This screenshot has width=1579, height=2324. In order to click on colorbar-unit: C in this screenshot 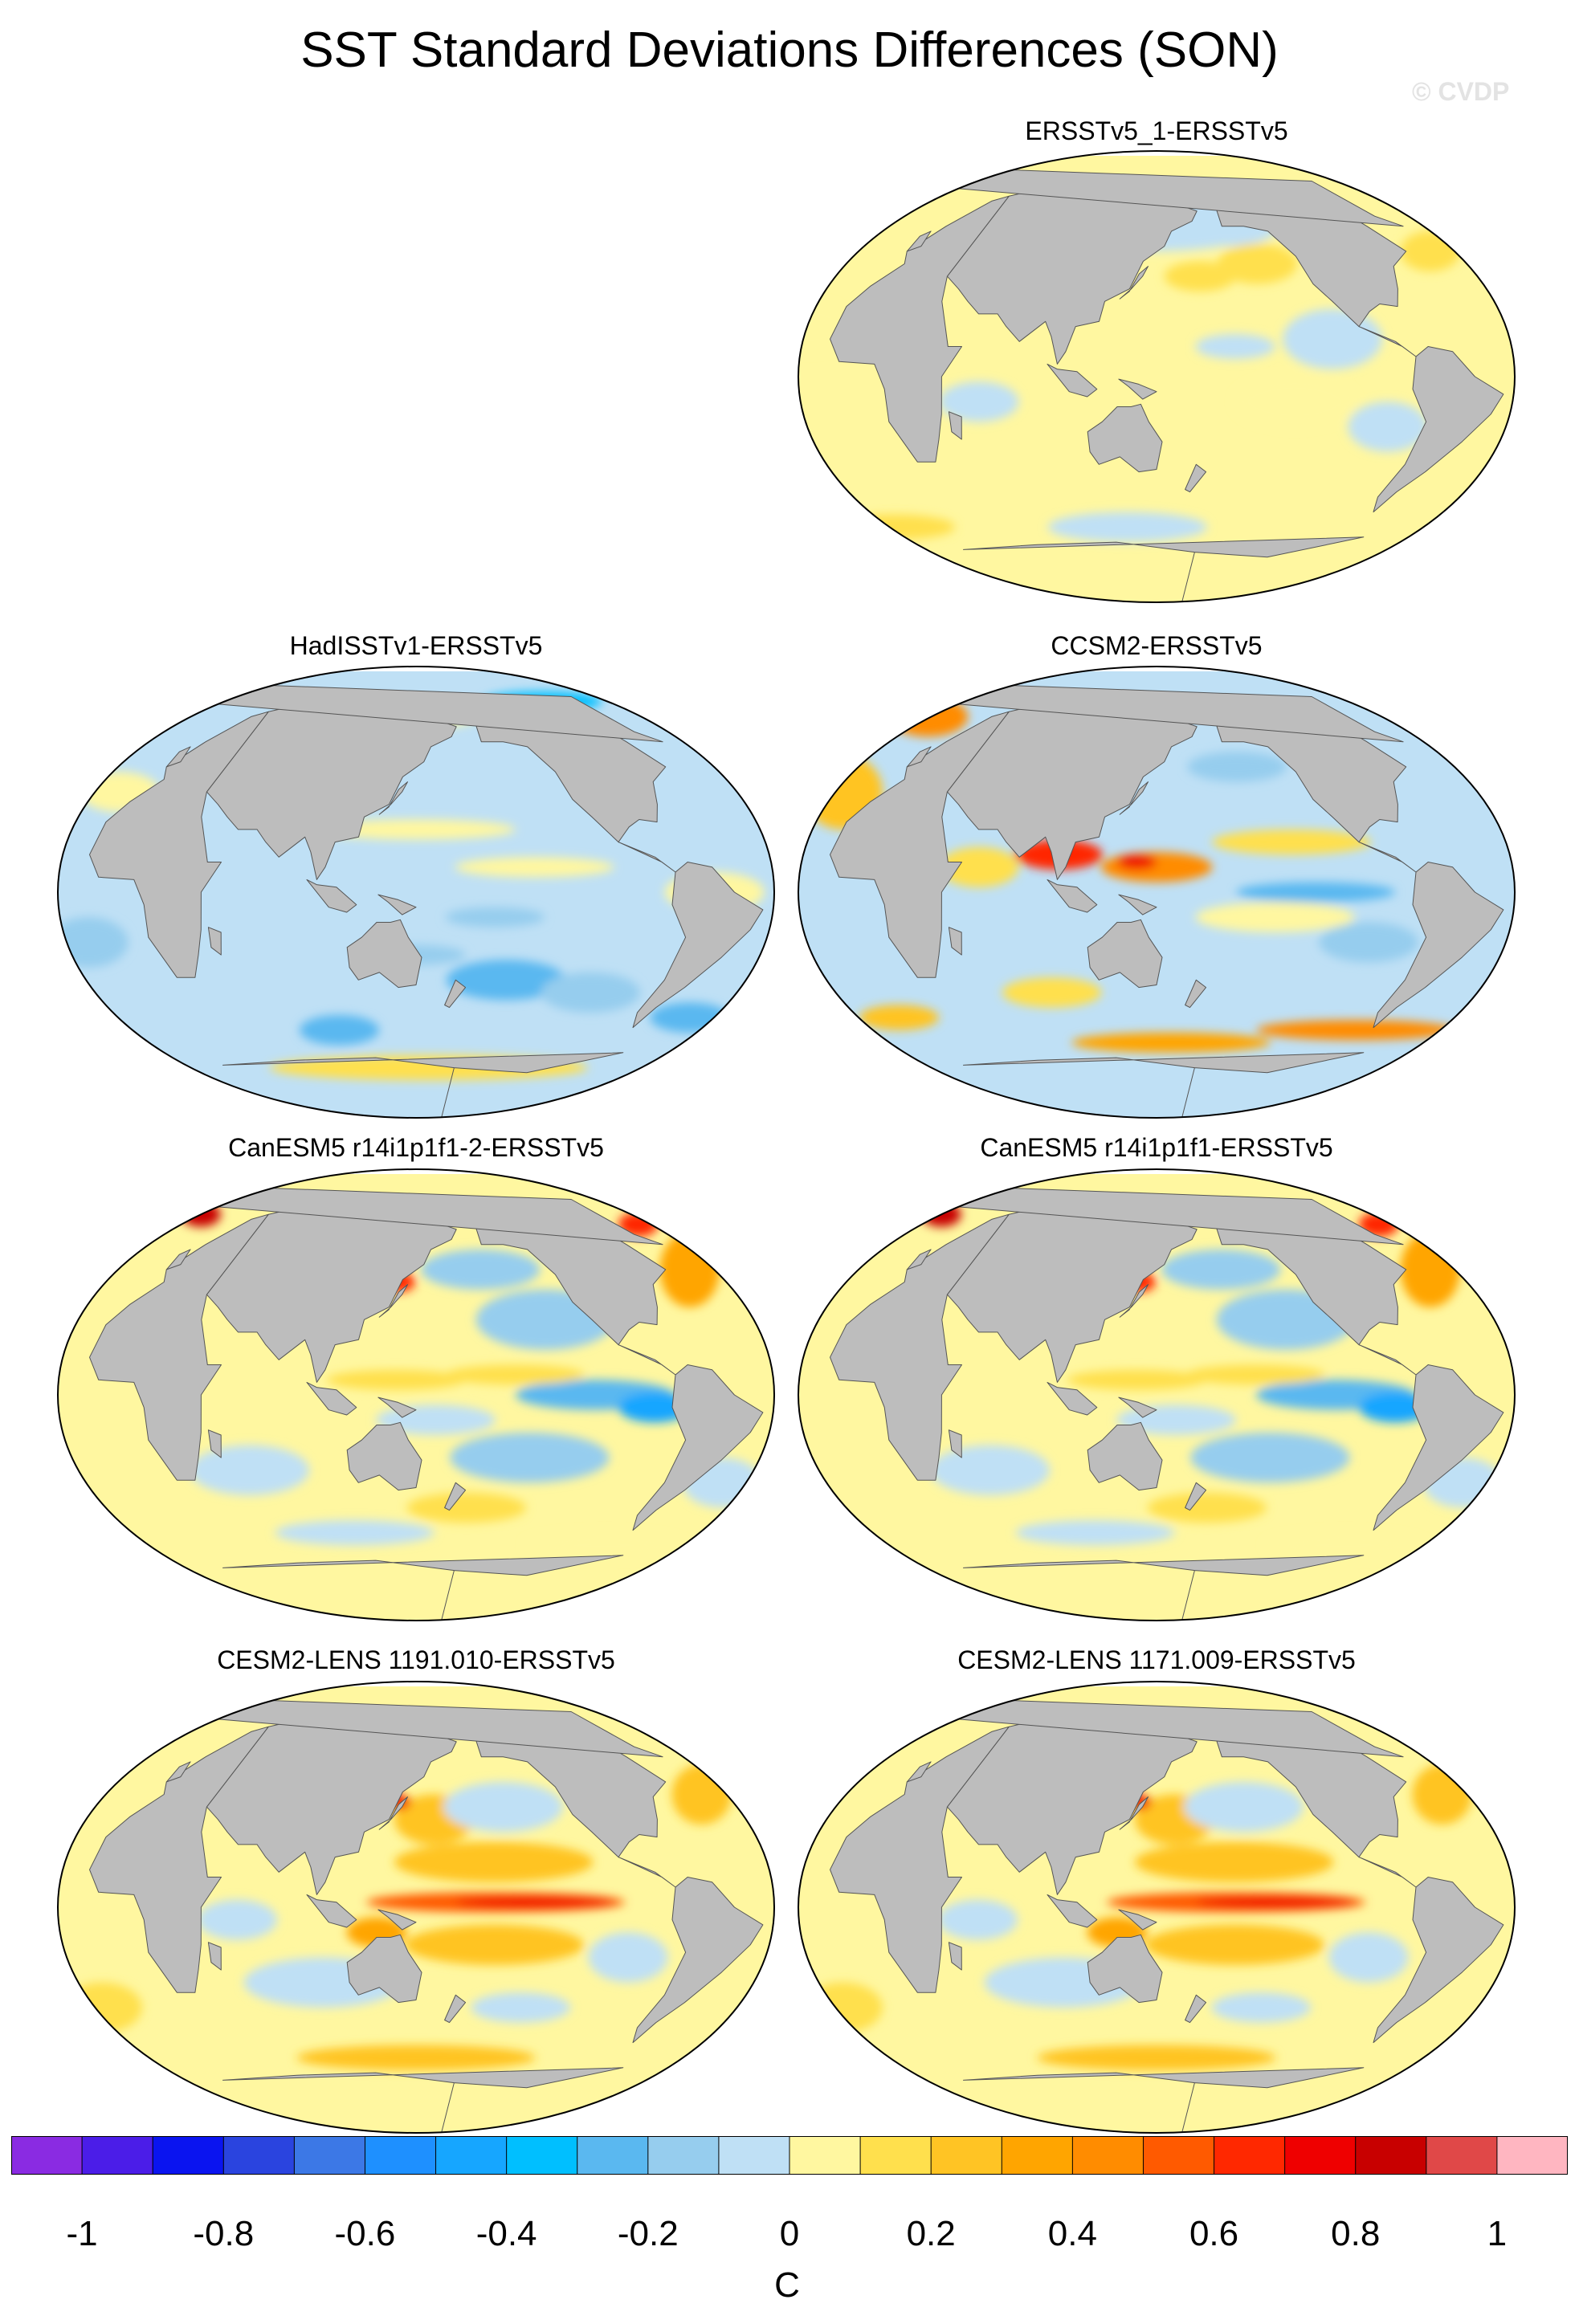, I will do `click(787, 2285)`.